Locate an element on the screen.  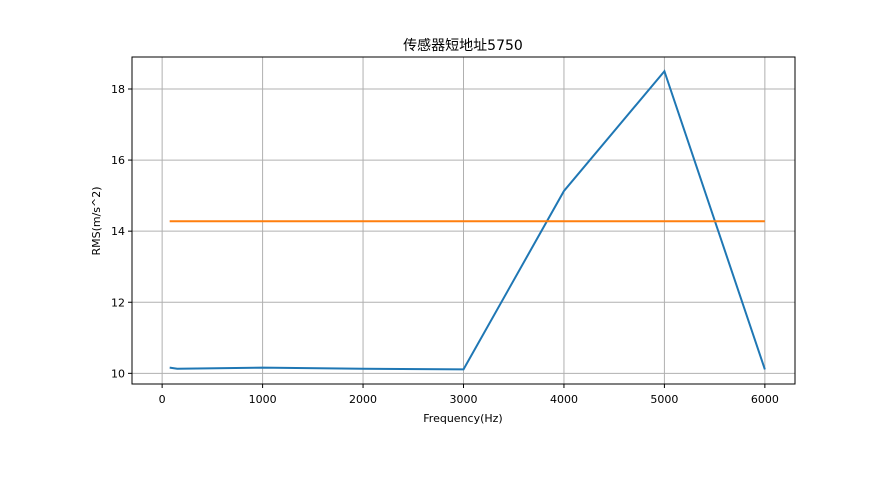
x-tick-label: 2000 is located at coordinates (363, 399).